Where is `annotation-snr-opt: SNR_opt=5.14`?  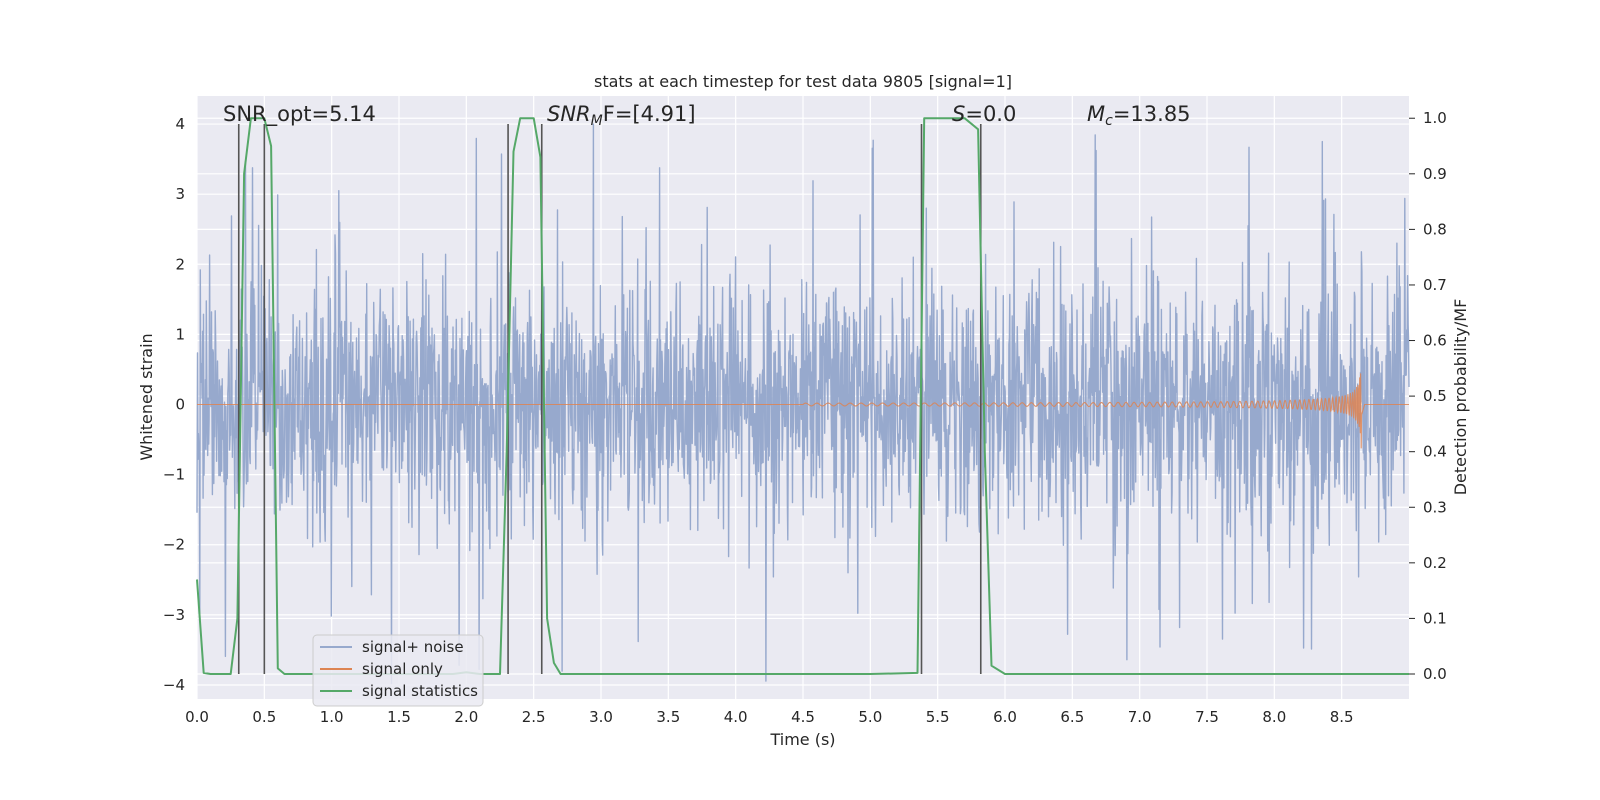
annotation-snr-opt: SNR_opt=5.14 is located at coordinates (299, 114).